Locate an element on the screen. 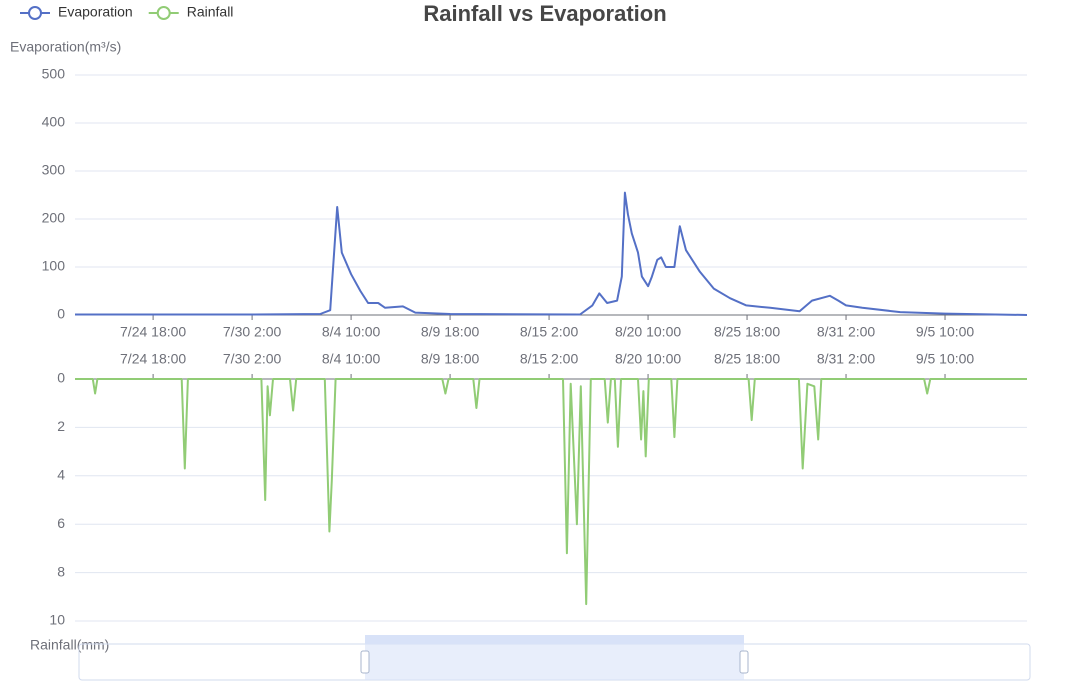 This screenshot has height=690, width=1090. y2-tick-label: 10 is located at coordinates (57, 620).